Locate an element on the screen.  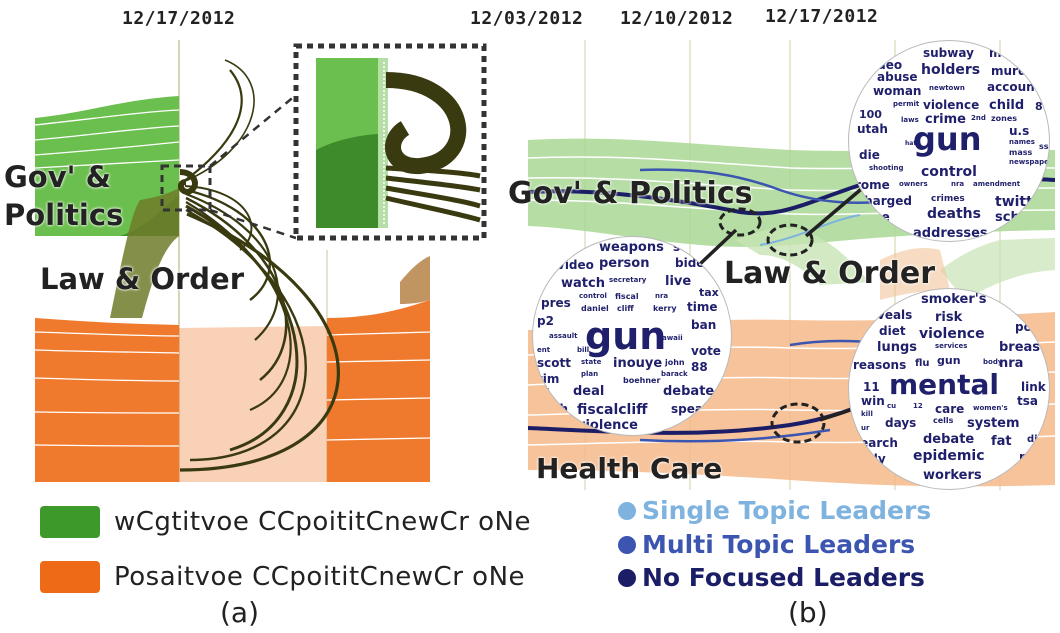
cloud-word: search is located at coordinates (875, 443).